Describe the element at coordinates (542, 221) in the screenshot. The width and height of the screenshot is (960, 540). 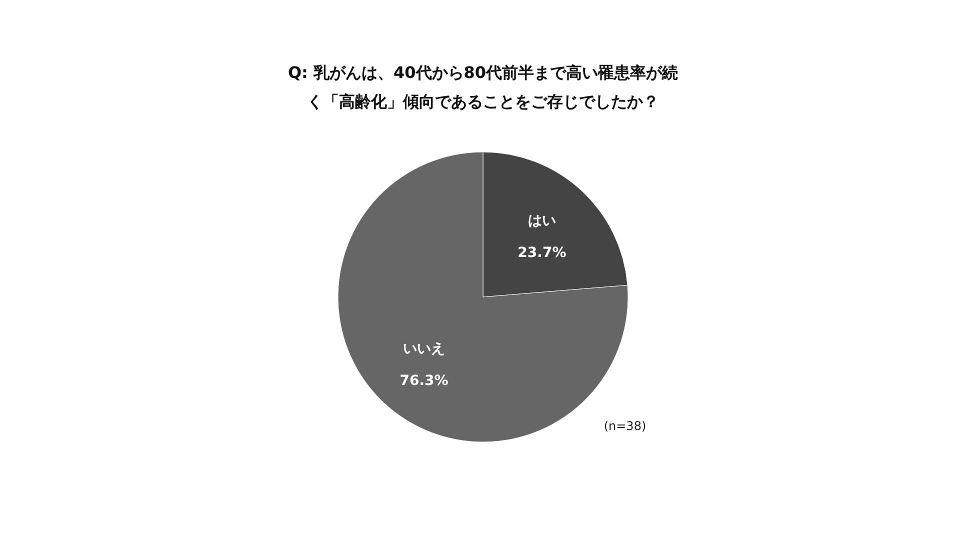
I see `slice-label: はい` at that location.